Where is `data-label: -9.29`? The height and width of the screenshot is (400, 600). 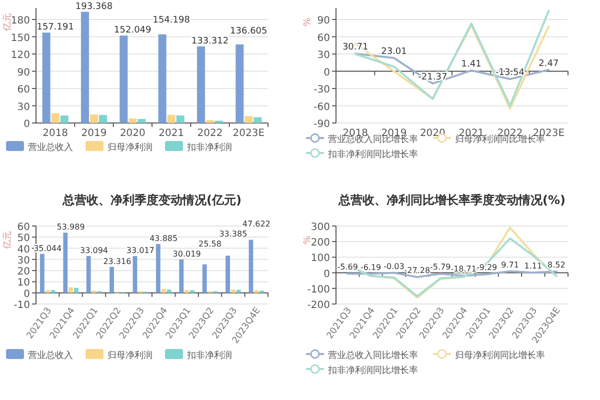
data-label: -9.29 is located at coordinates (487, 267).